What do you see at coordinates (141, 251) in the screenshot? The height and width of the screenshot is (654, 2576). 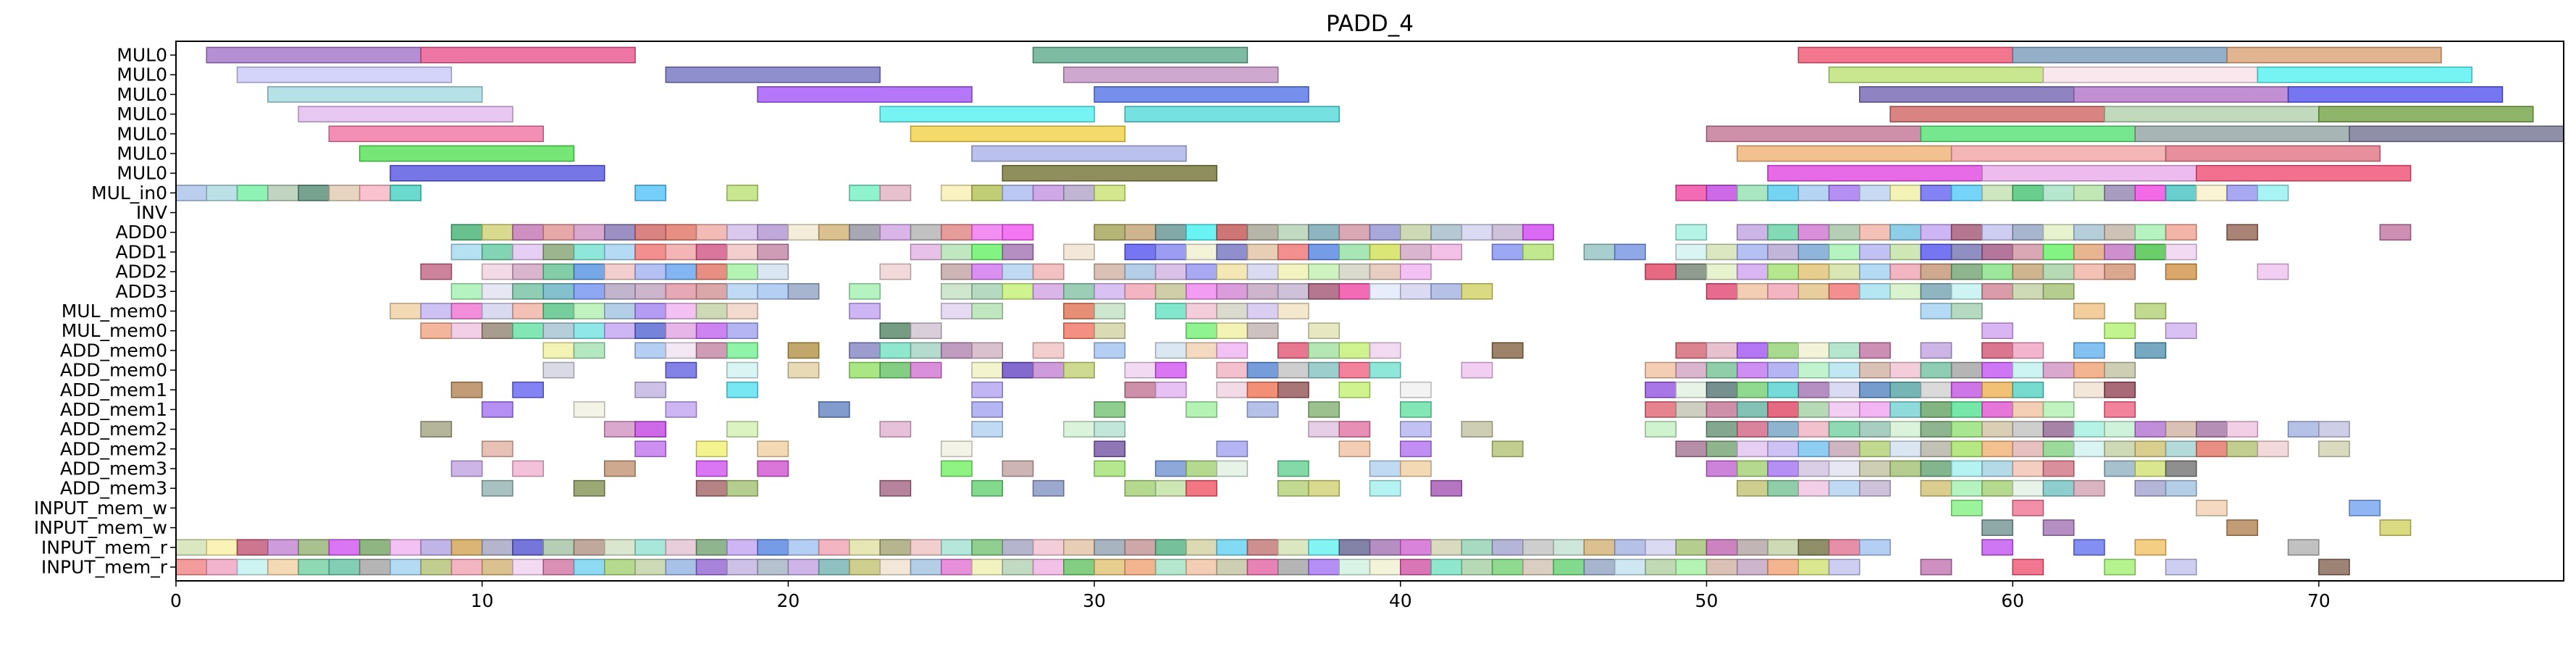 I see `y-tick-label: ADD1` at bounding box center [141, 251].